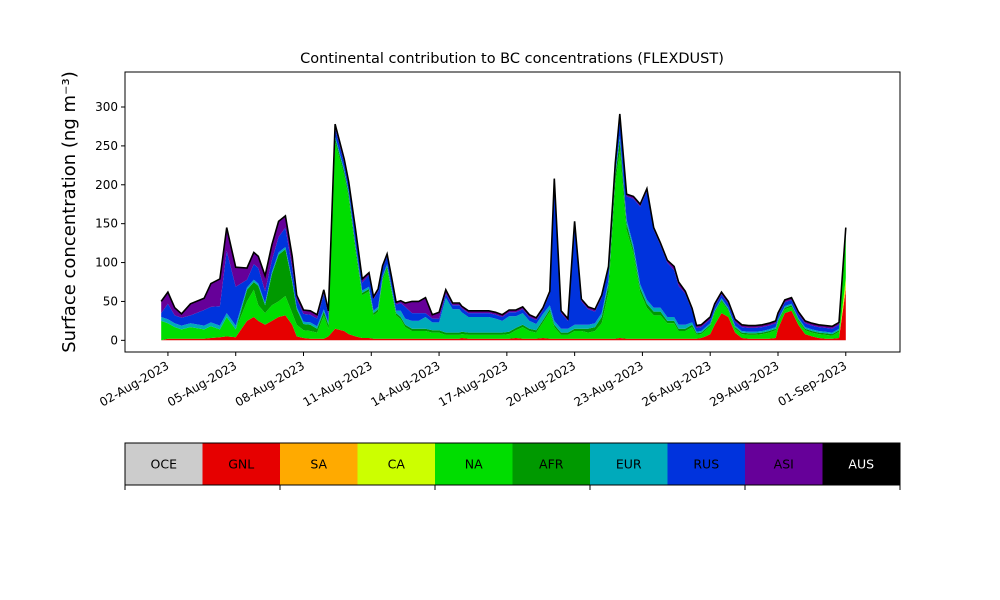  I want to click on y-tick-label: 50, so click(110, 301).